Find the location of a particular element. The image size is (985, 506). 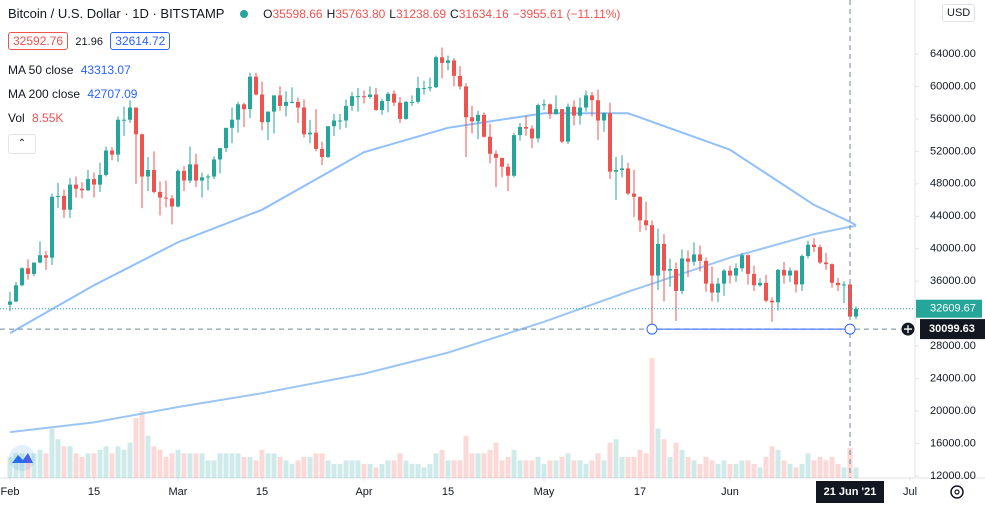

ma-value: 42707.09 is located at coordinates (112, 94).